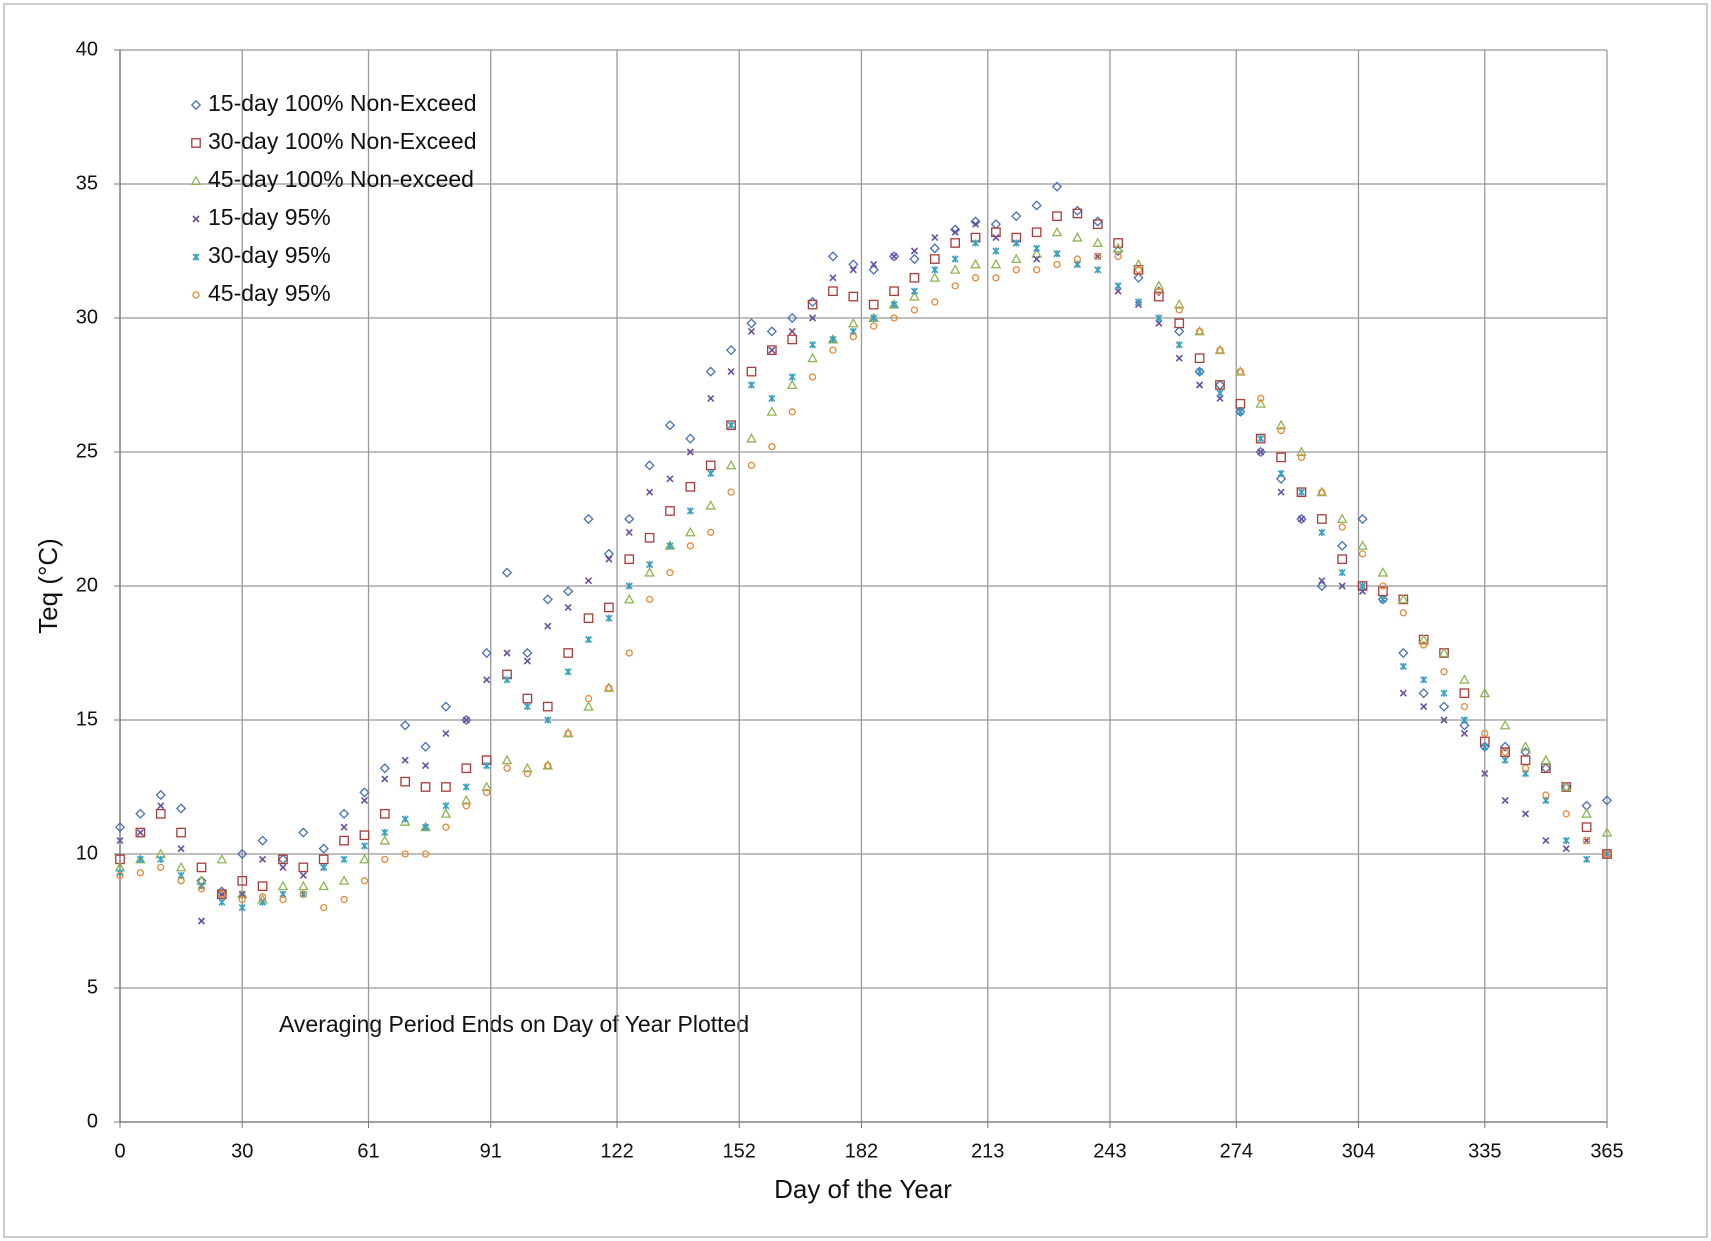  Describe the element at coordinates (1109, 1151) in the screenshot. I see `x-tick-label: 243` at that location.